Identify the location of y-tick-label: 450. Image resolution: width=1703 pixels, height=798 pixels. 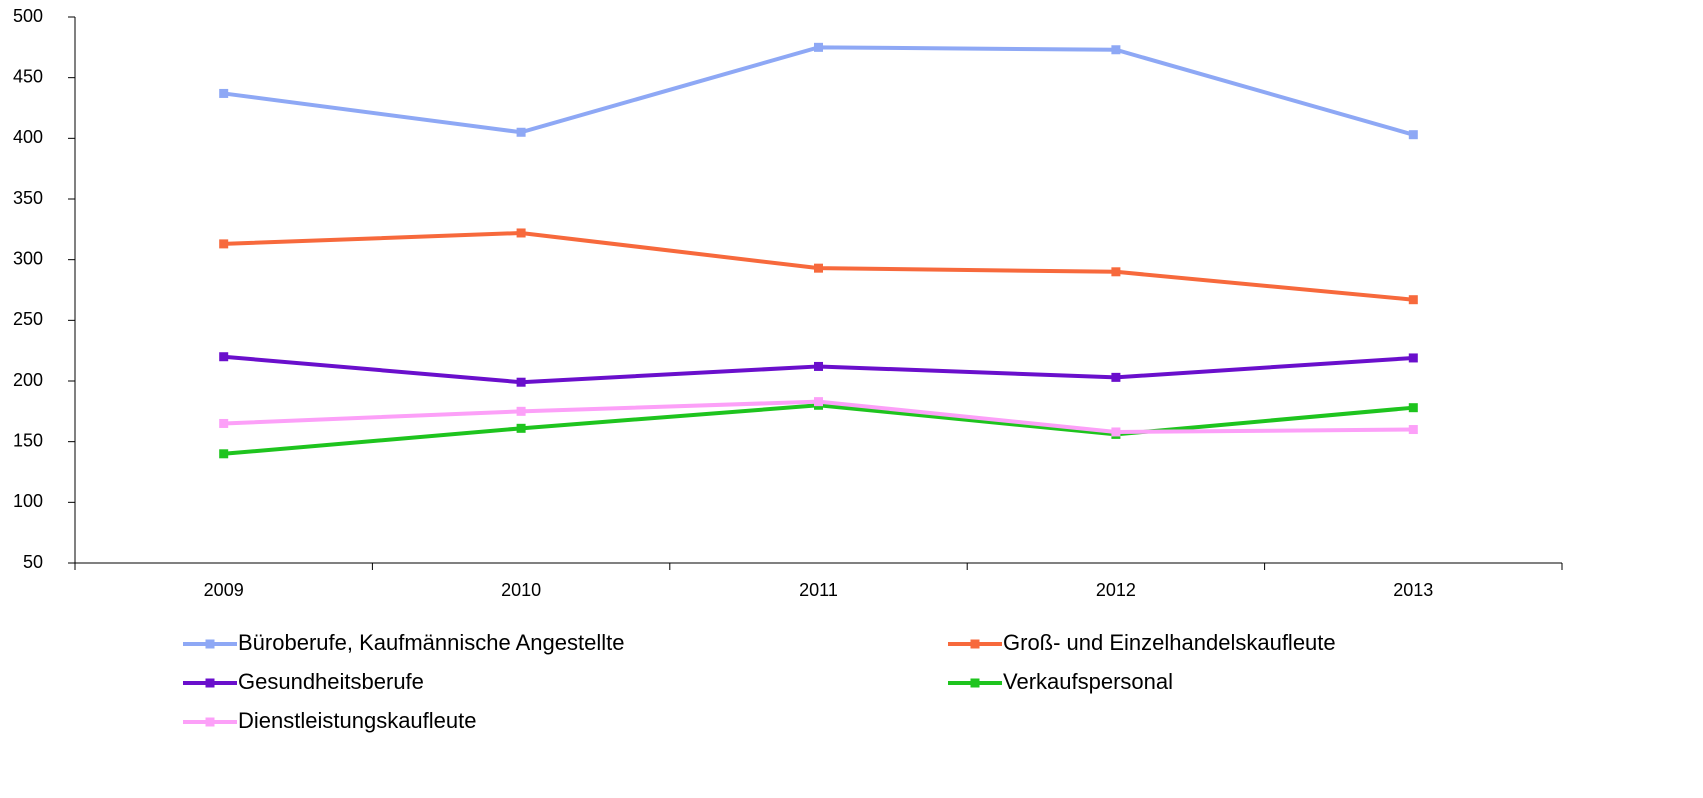
(28, 76).